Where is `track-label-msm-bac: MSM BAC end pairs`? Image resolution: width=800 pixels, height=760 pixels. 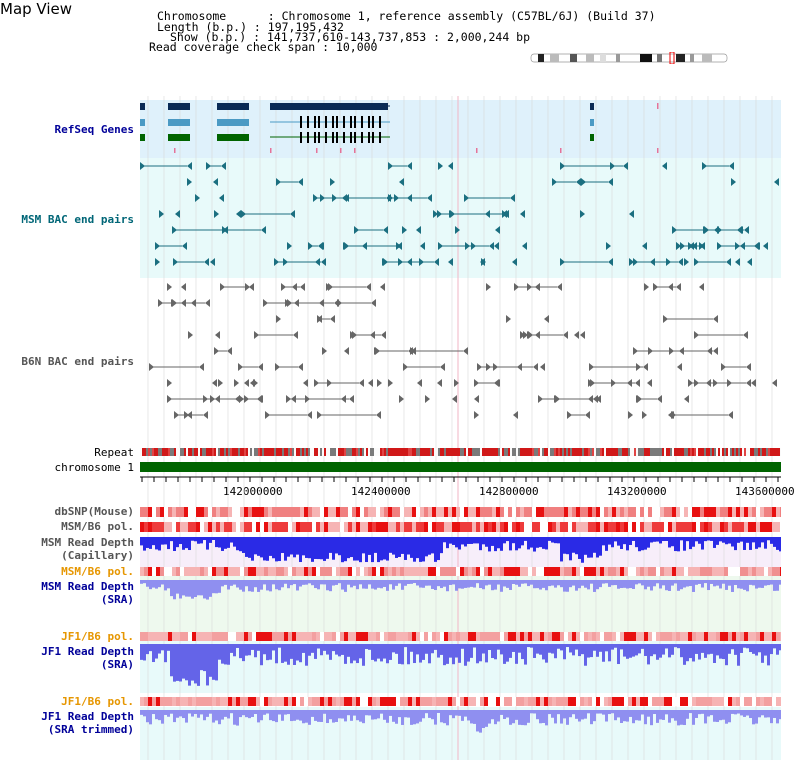
track-label-msm-bac: MSM BAC end pairs is located at coordinates (77, 219).